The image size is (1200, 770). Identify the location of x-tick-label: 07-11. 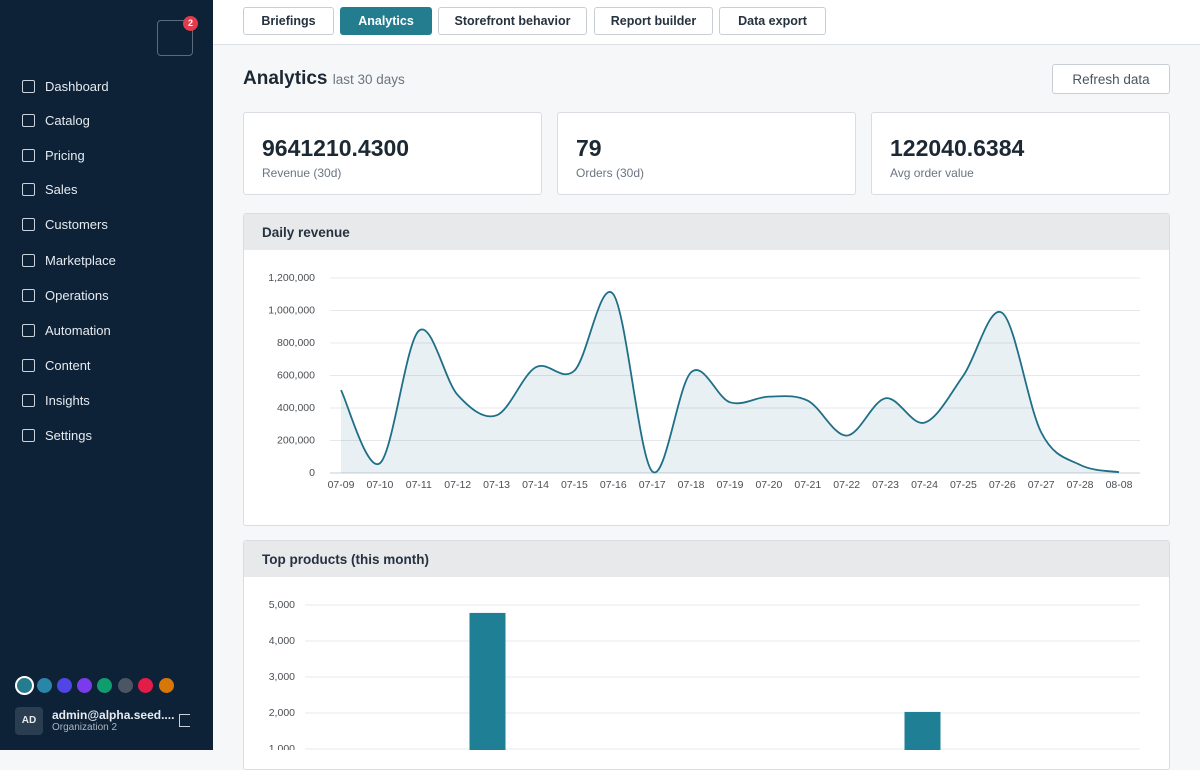
(419, 485).